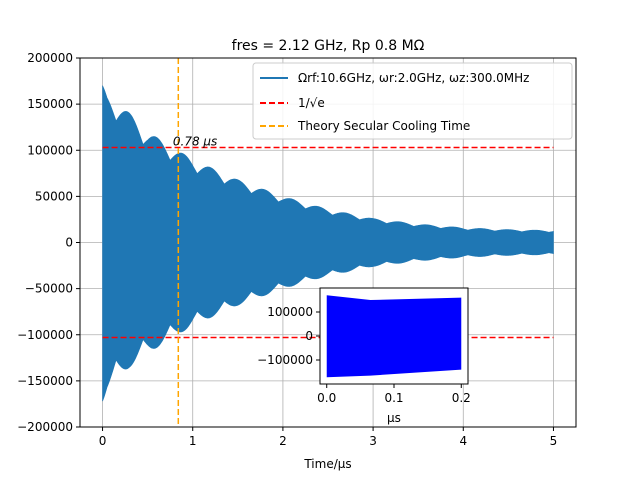 This screenshot has height=480, width=640. I want to click on inset-y-ticks: −100000 0 100000, so click(288, 336).